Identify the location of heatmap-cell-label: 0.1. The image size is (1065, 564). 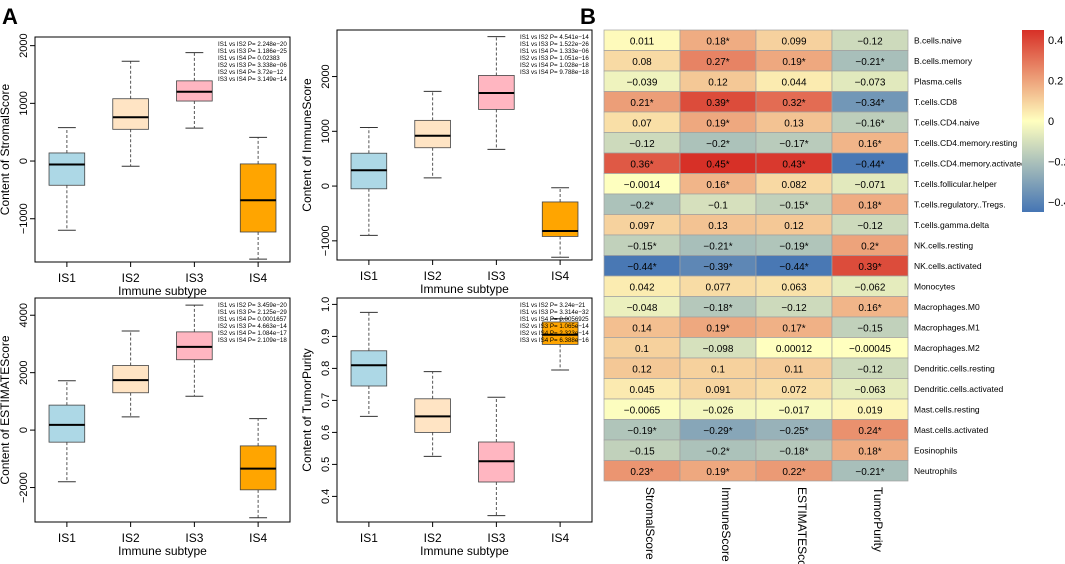
(642, 349).